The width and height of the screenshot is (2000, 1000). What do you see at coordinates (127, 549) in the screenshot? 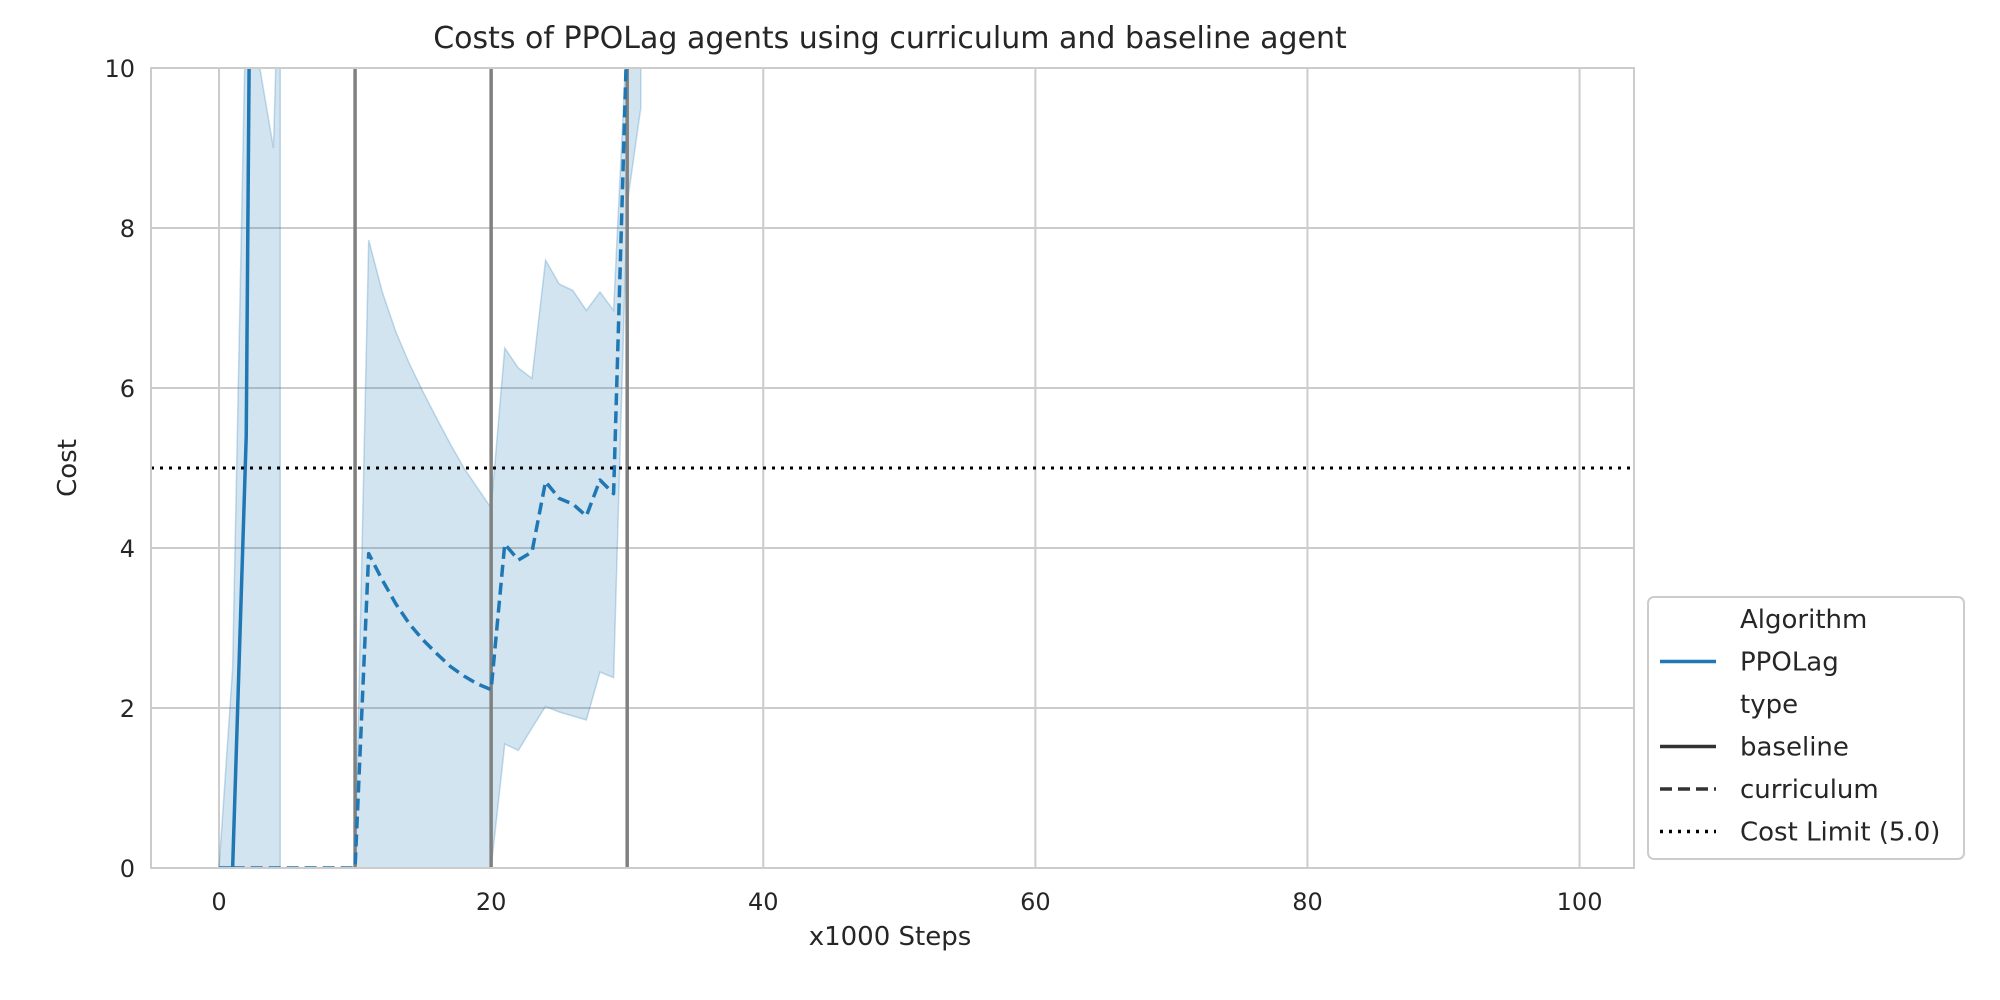
I see `y-tick-label: 4` at bounding box center [127, 549].